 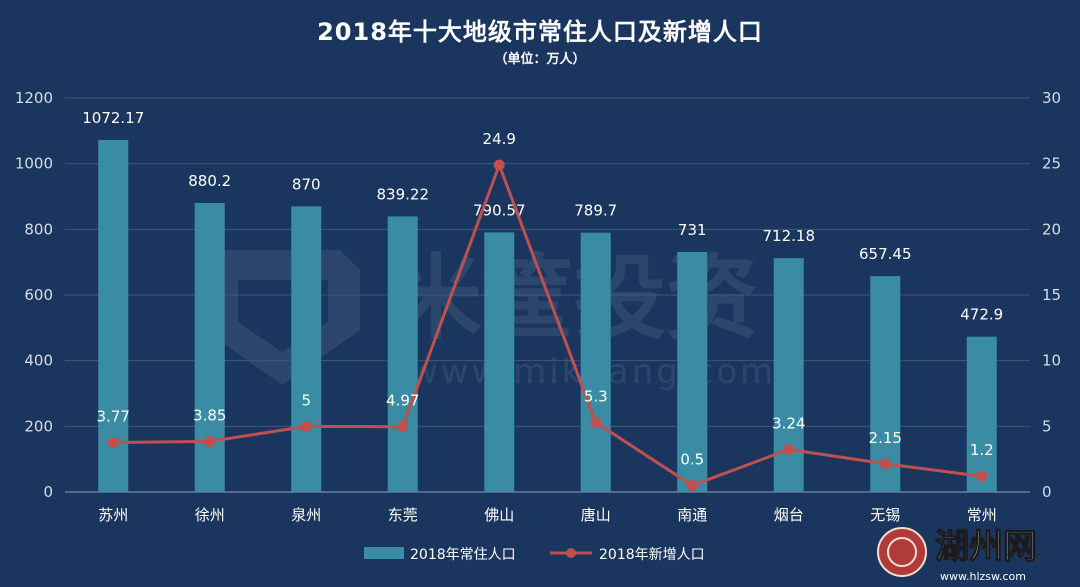 What do you see at coordinates (403, 194) in the screenshot?
I see `bar-data-label: 839.22` at bounding box center [403, 194].